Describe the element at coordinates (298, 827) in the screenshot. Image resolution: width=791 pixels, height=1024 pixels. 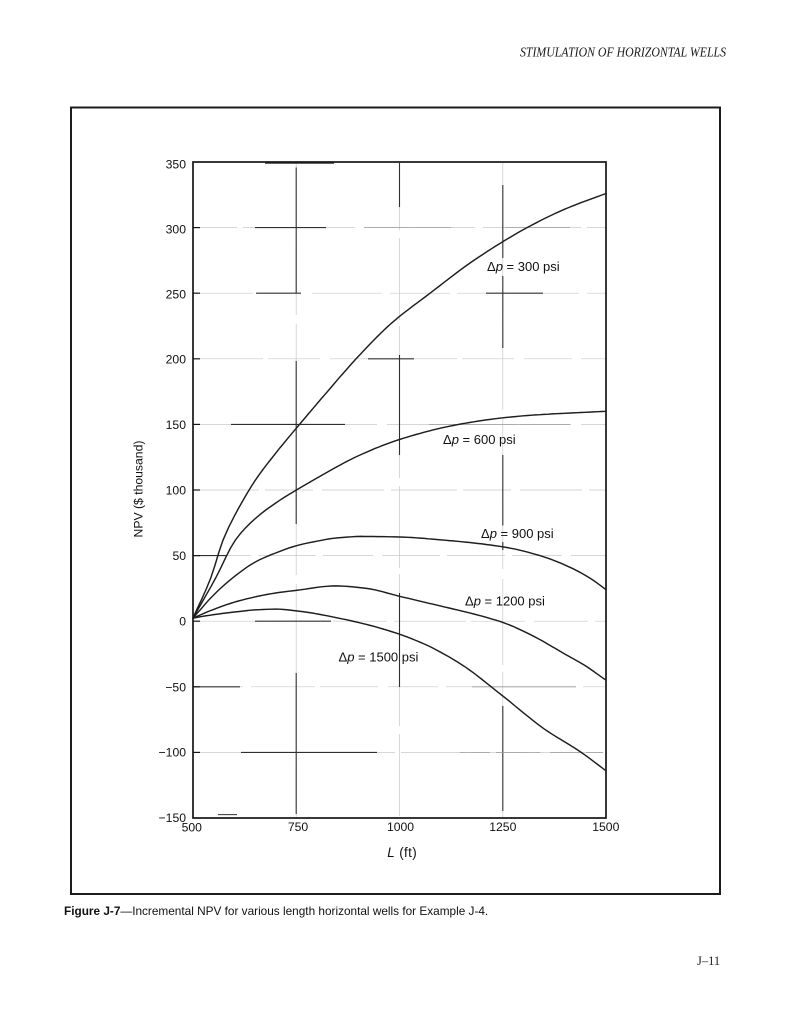
I see `svg-text: 750` at that location.